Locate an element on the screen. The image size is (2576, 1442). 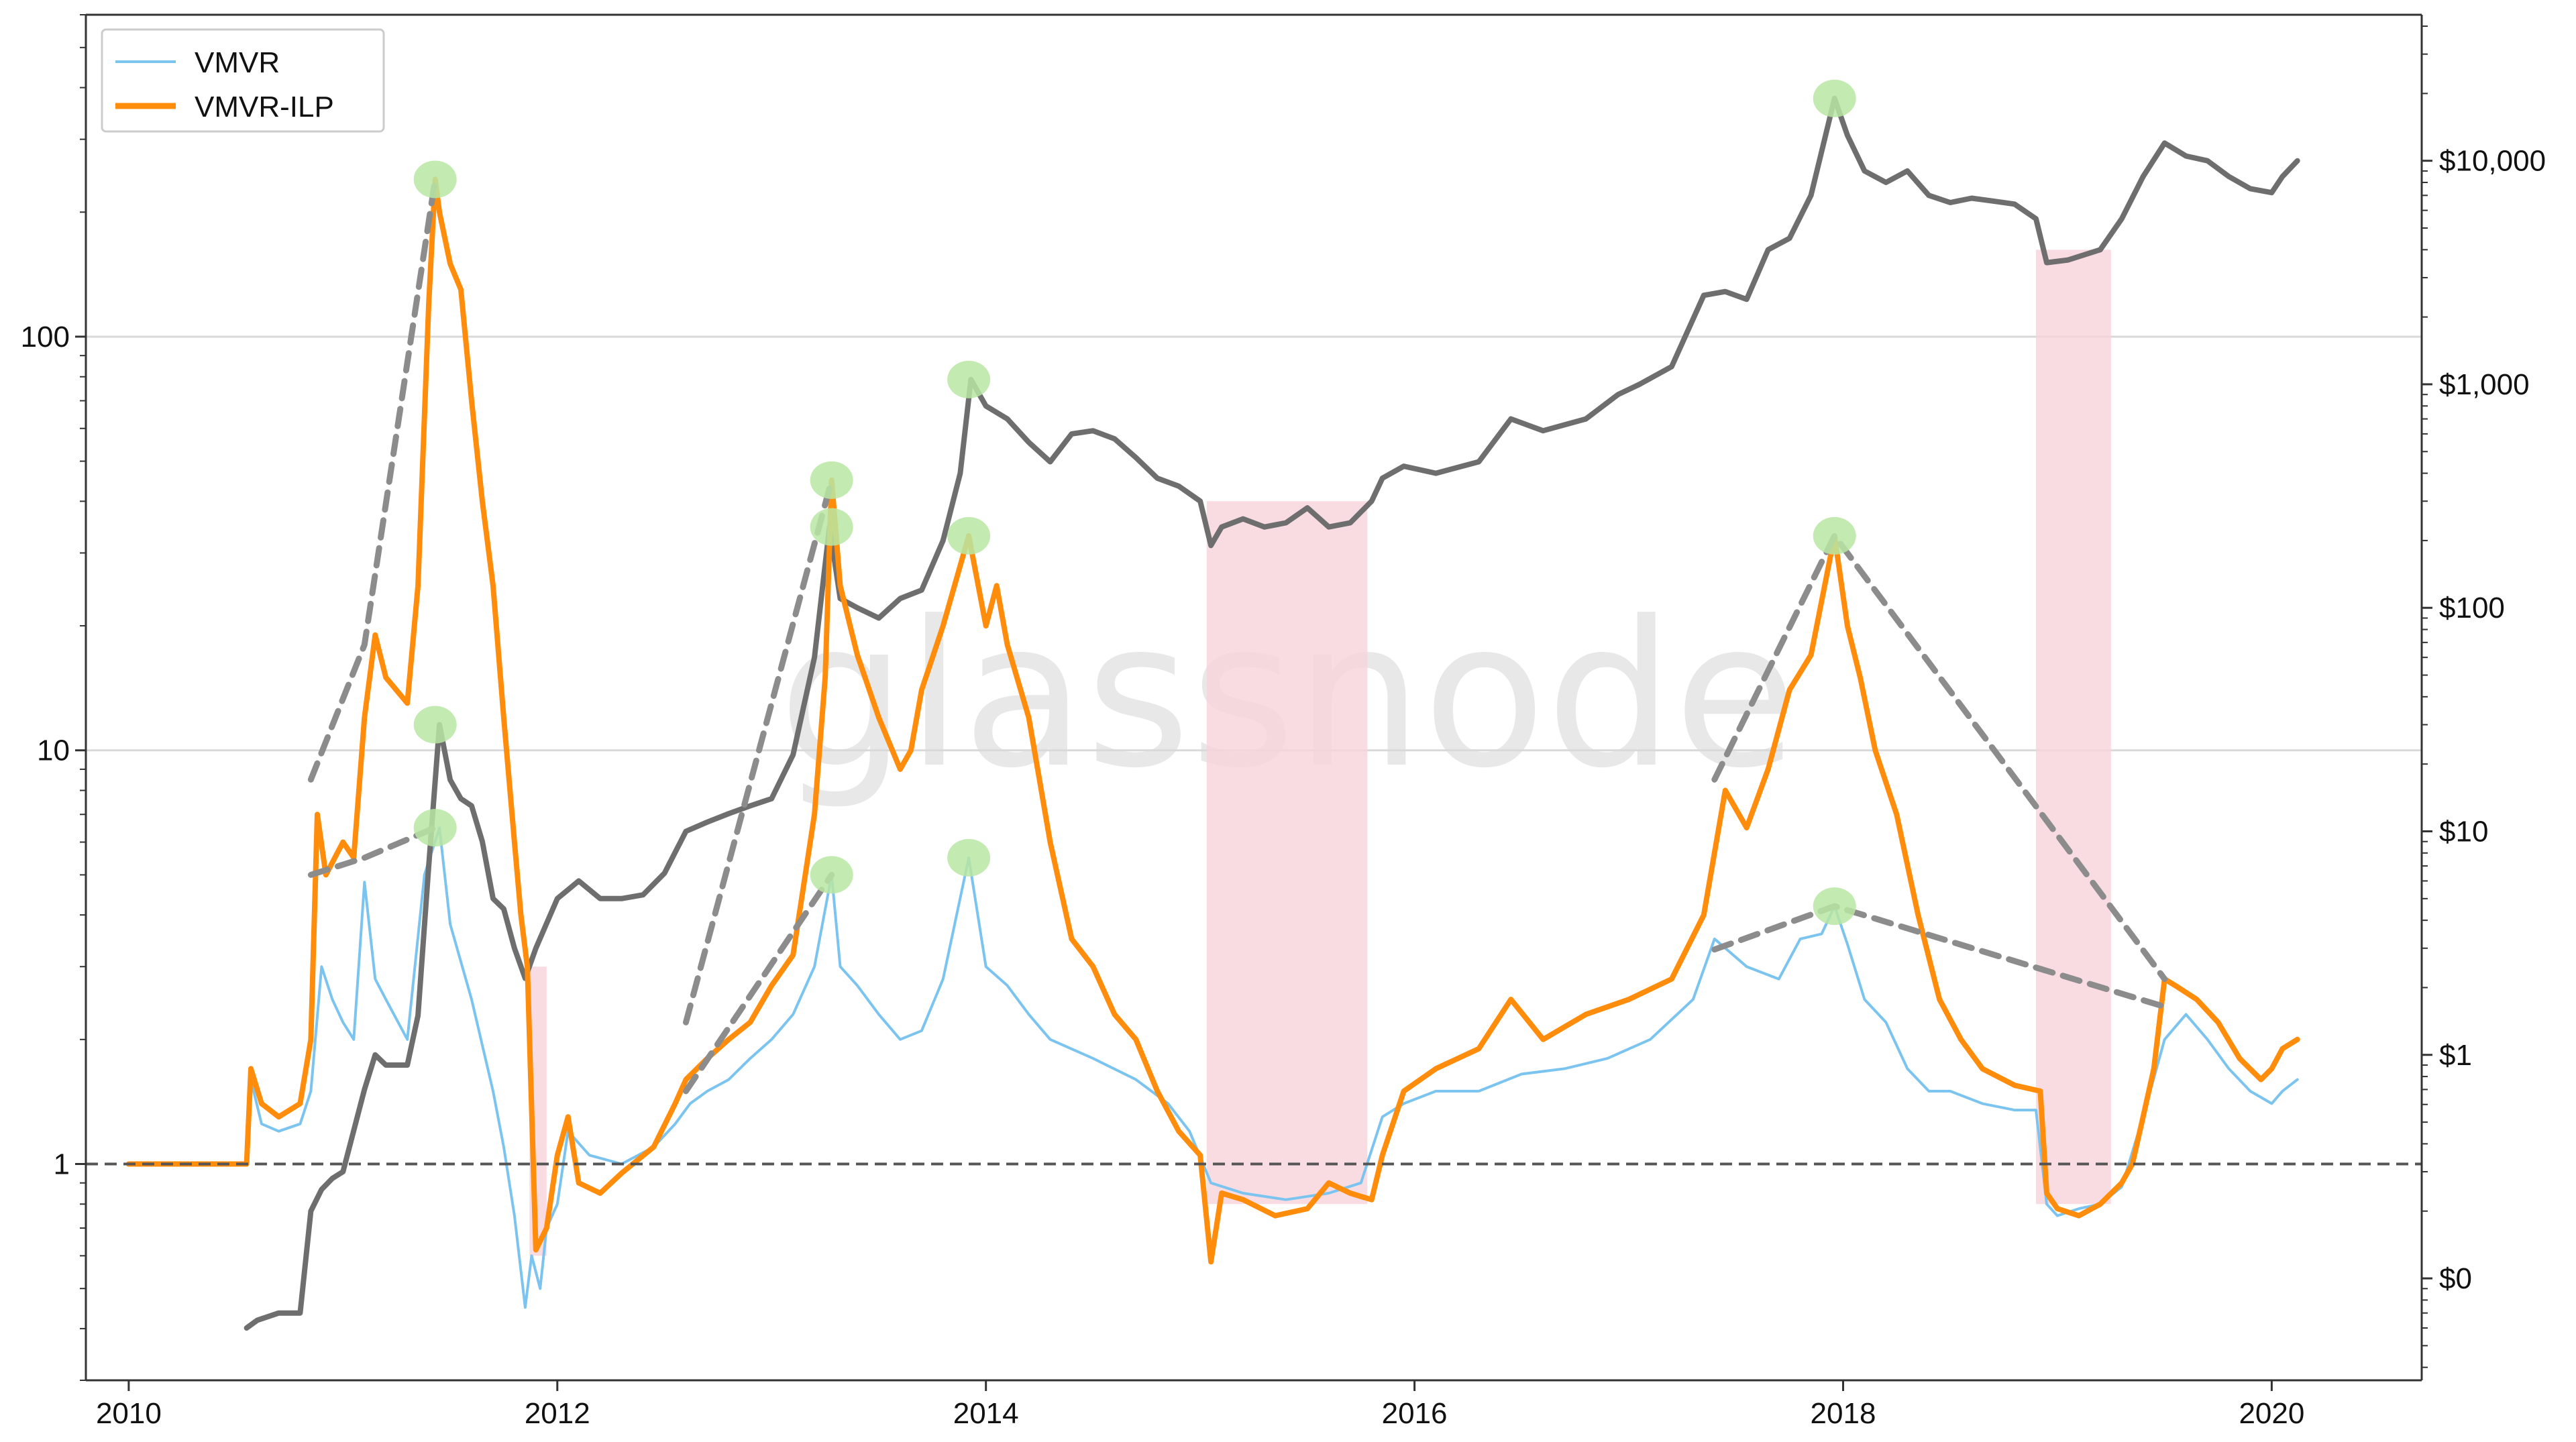
legend-label: VMVR-ILP is located at coordinates (264, 107).